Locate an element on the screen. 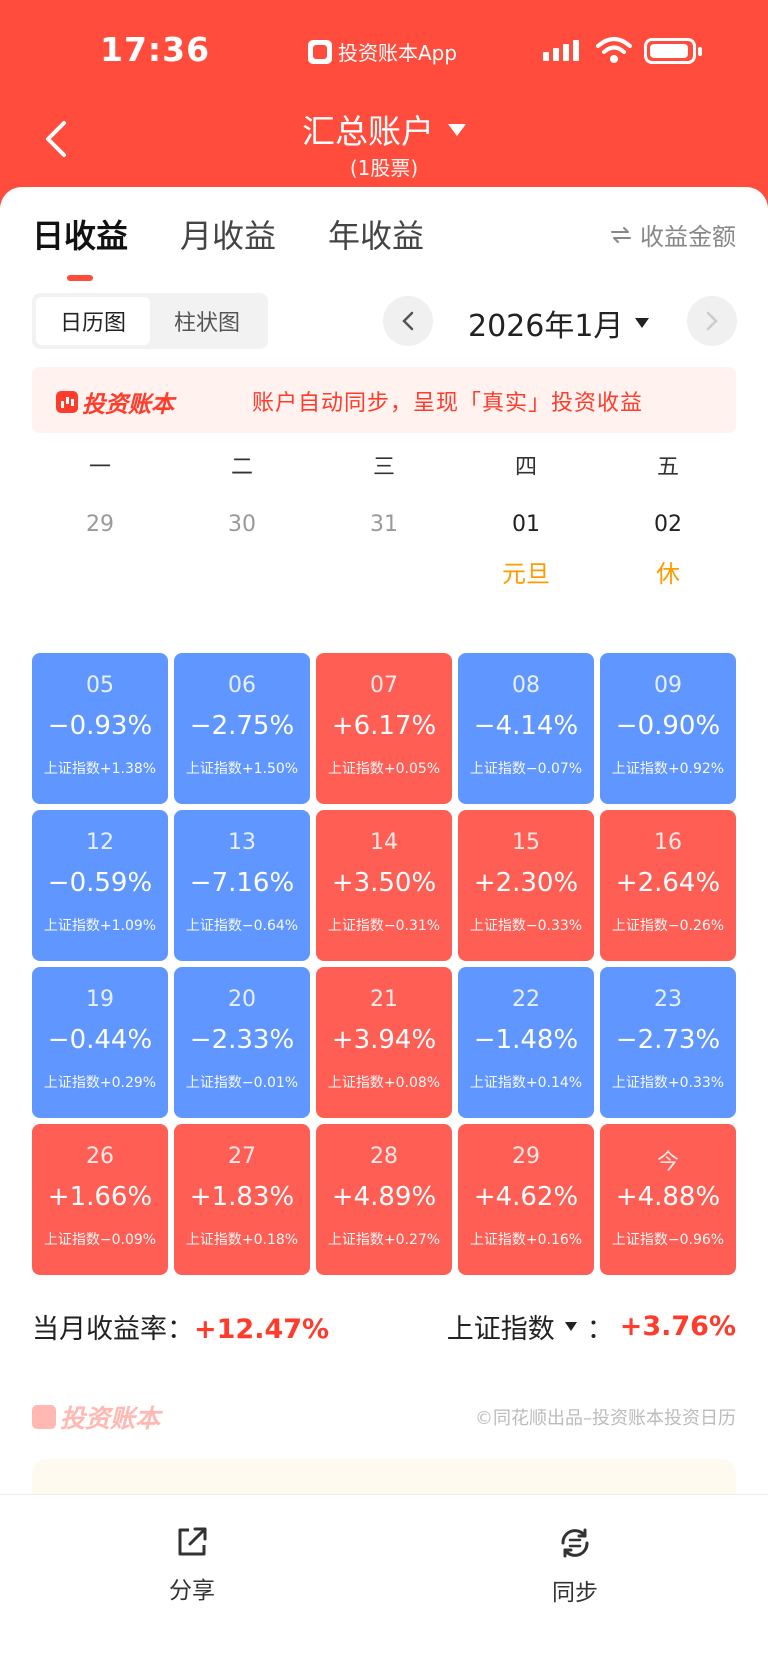 This screenshot has width=768, height=1665. day-return-cell: 20 −2.33% 上证指数−0.01% is located at coordinates (242, 1042).